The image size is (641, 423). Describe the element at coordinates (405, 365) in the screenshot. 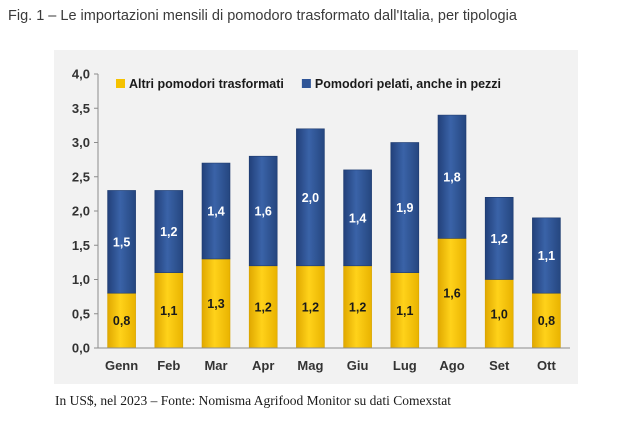

I see `x-tick-label: Lug` at that location.